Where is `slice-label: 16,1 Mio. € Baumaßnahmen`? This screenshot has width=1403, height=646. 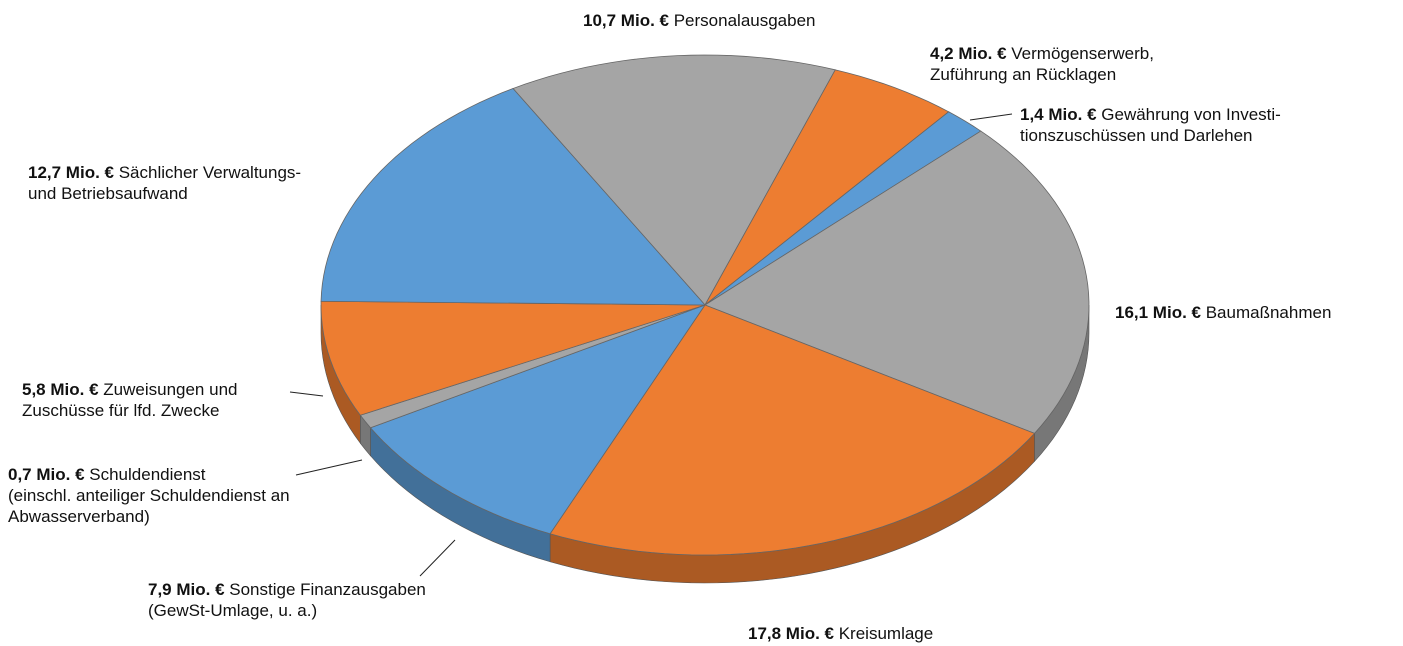 slice-label: 16,1 Mio. € Baumaßnahmen is located at coordinates (1223, 312).